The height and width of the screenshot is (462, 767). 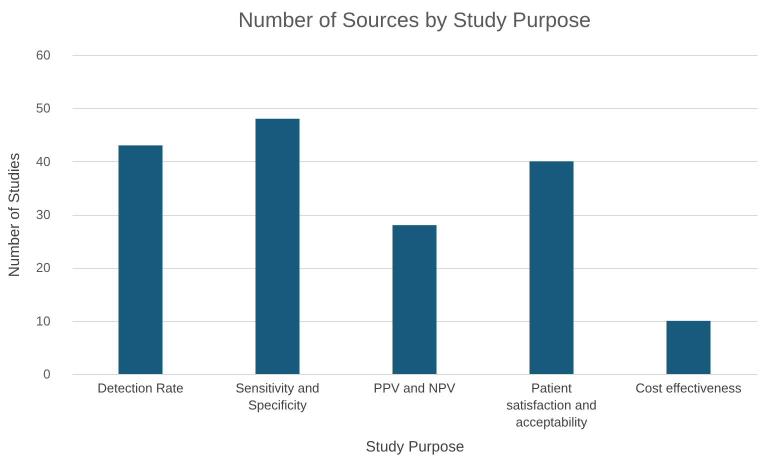 What do you see at coordinates (43, 320) in the screenshot?
I see `y-tick-label: 10` at bounding box center [43, 320].